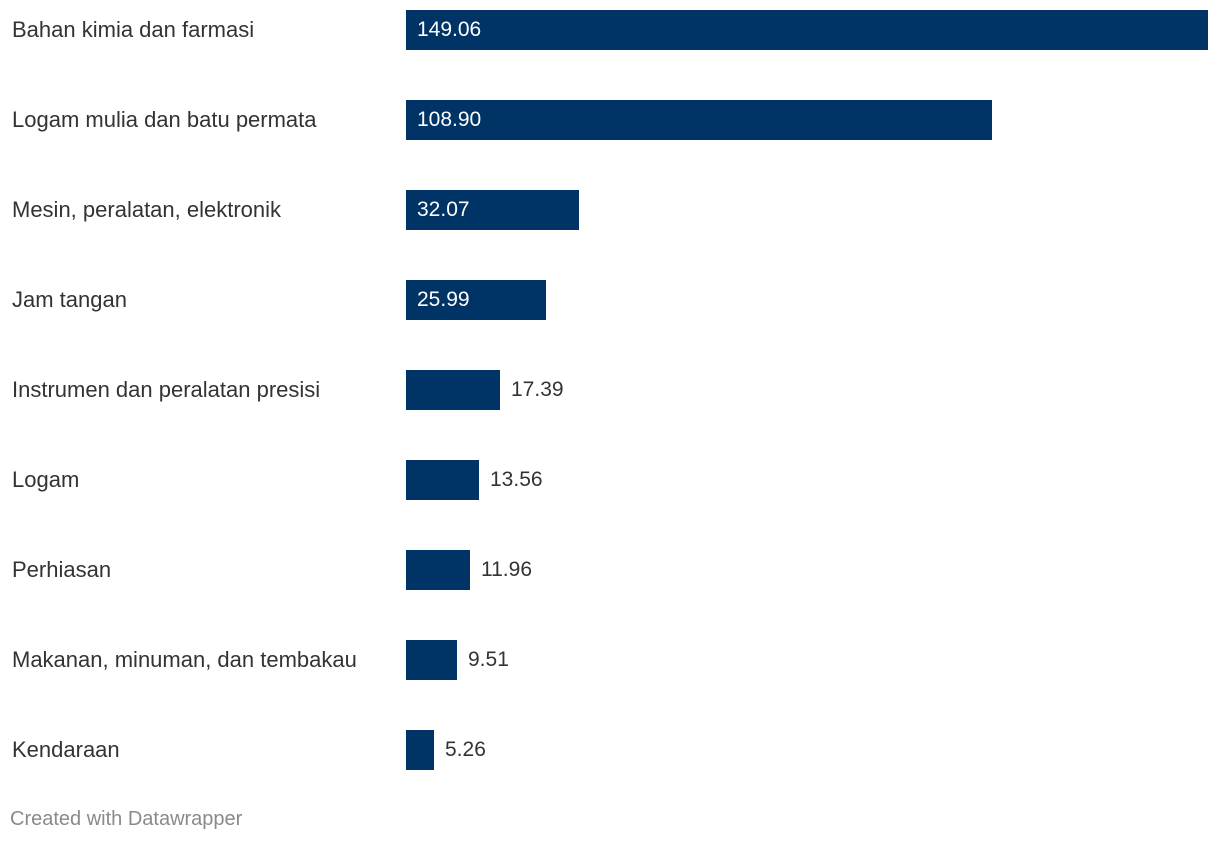  I want to click on value-label: 25.99, so click(443, 299).